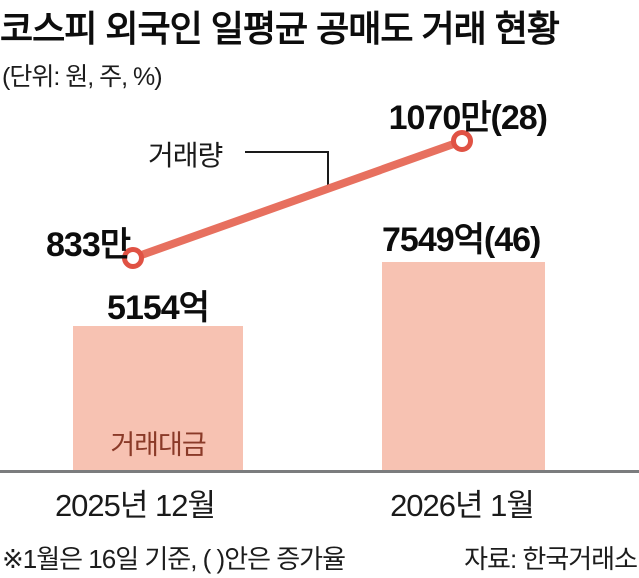  I want to click on footnote: ※1월은 16일 기준, ( )안은 증가율, so click(174, 559).